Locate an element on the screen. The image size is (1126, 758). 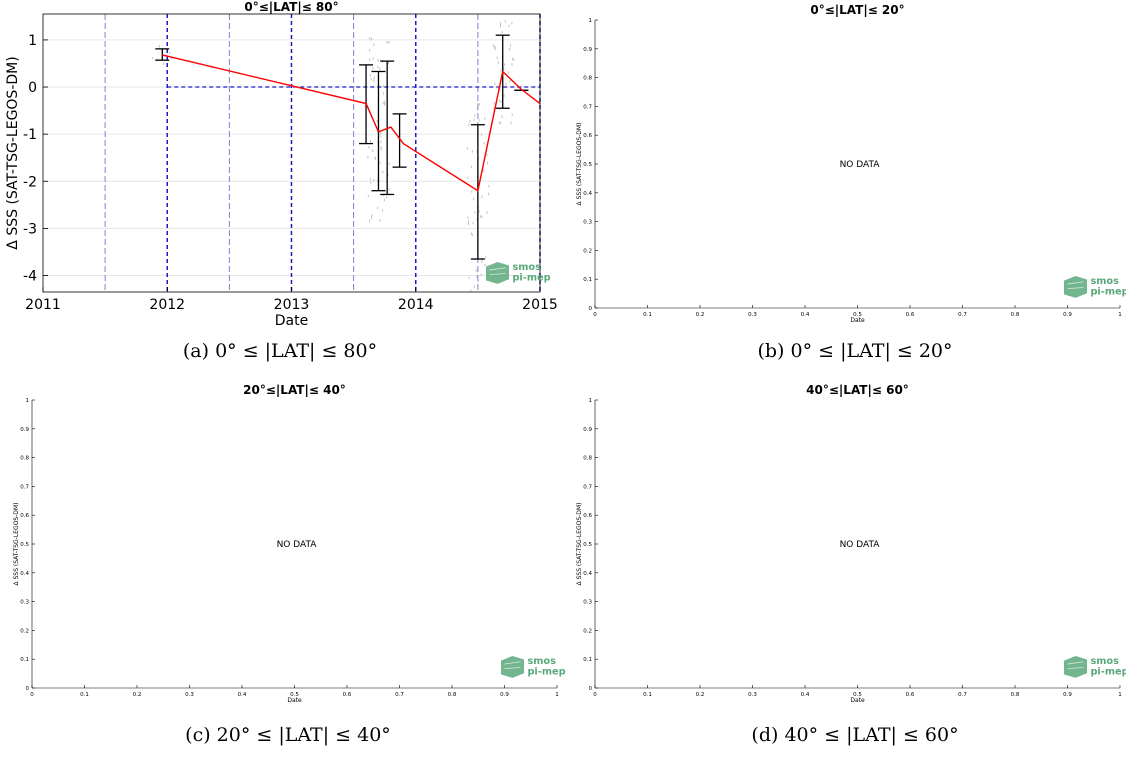
y-tick-label: 0.5 is located at coordinates (587, 165).